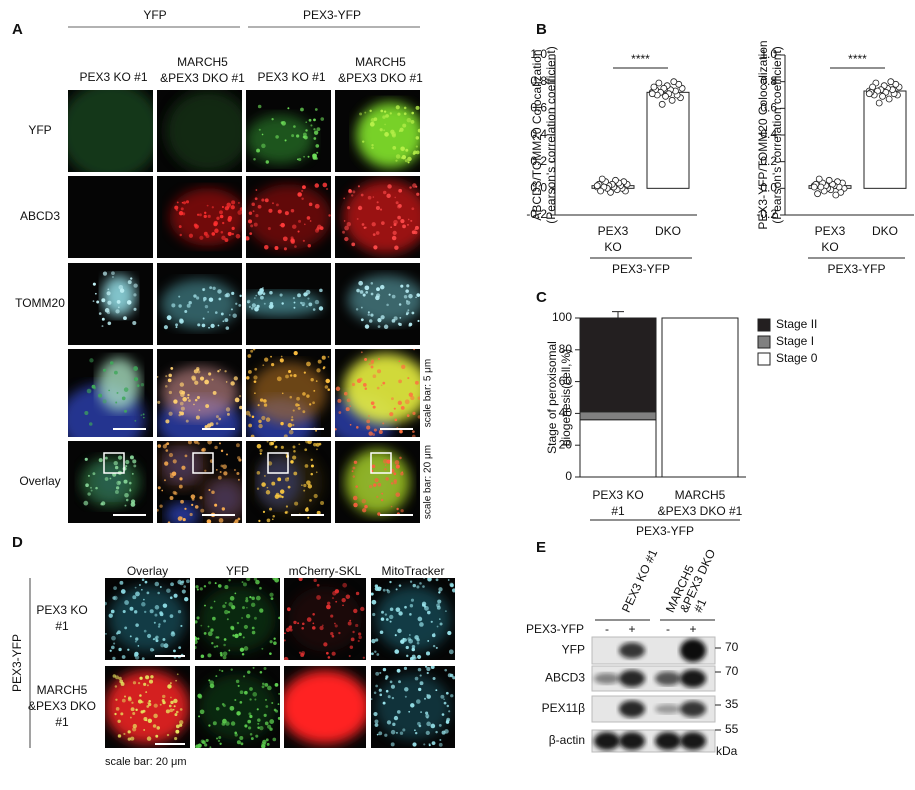 Image resolution: width=915 pixels, height=790 pixels. What do you see at coordinates (640, 59) in the screenshot?
I see `label: ****` at bounding box center [640, 59].